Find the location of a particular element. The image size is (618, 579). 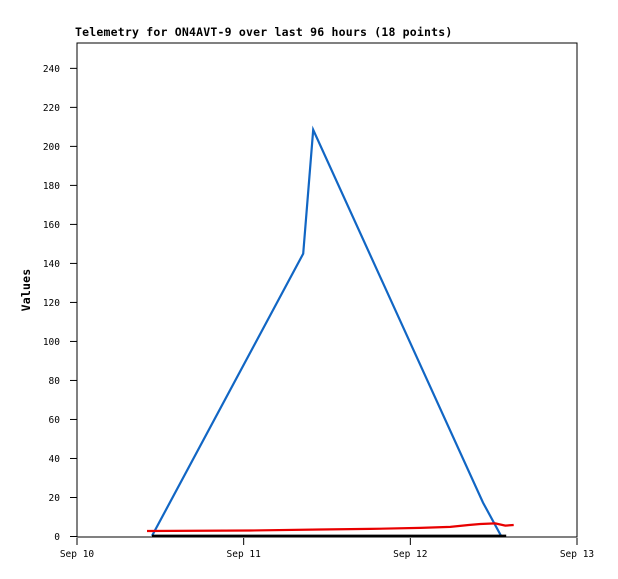

x-tick-label: Sep 12 is located at coordinates (410, 554).